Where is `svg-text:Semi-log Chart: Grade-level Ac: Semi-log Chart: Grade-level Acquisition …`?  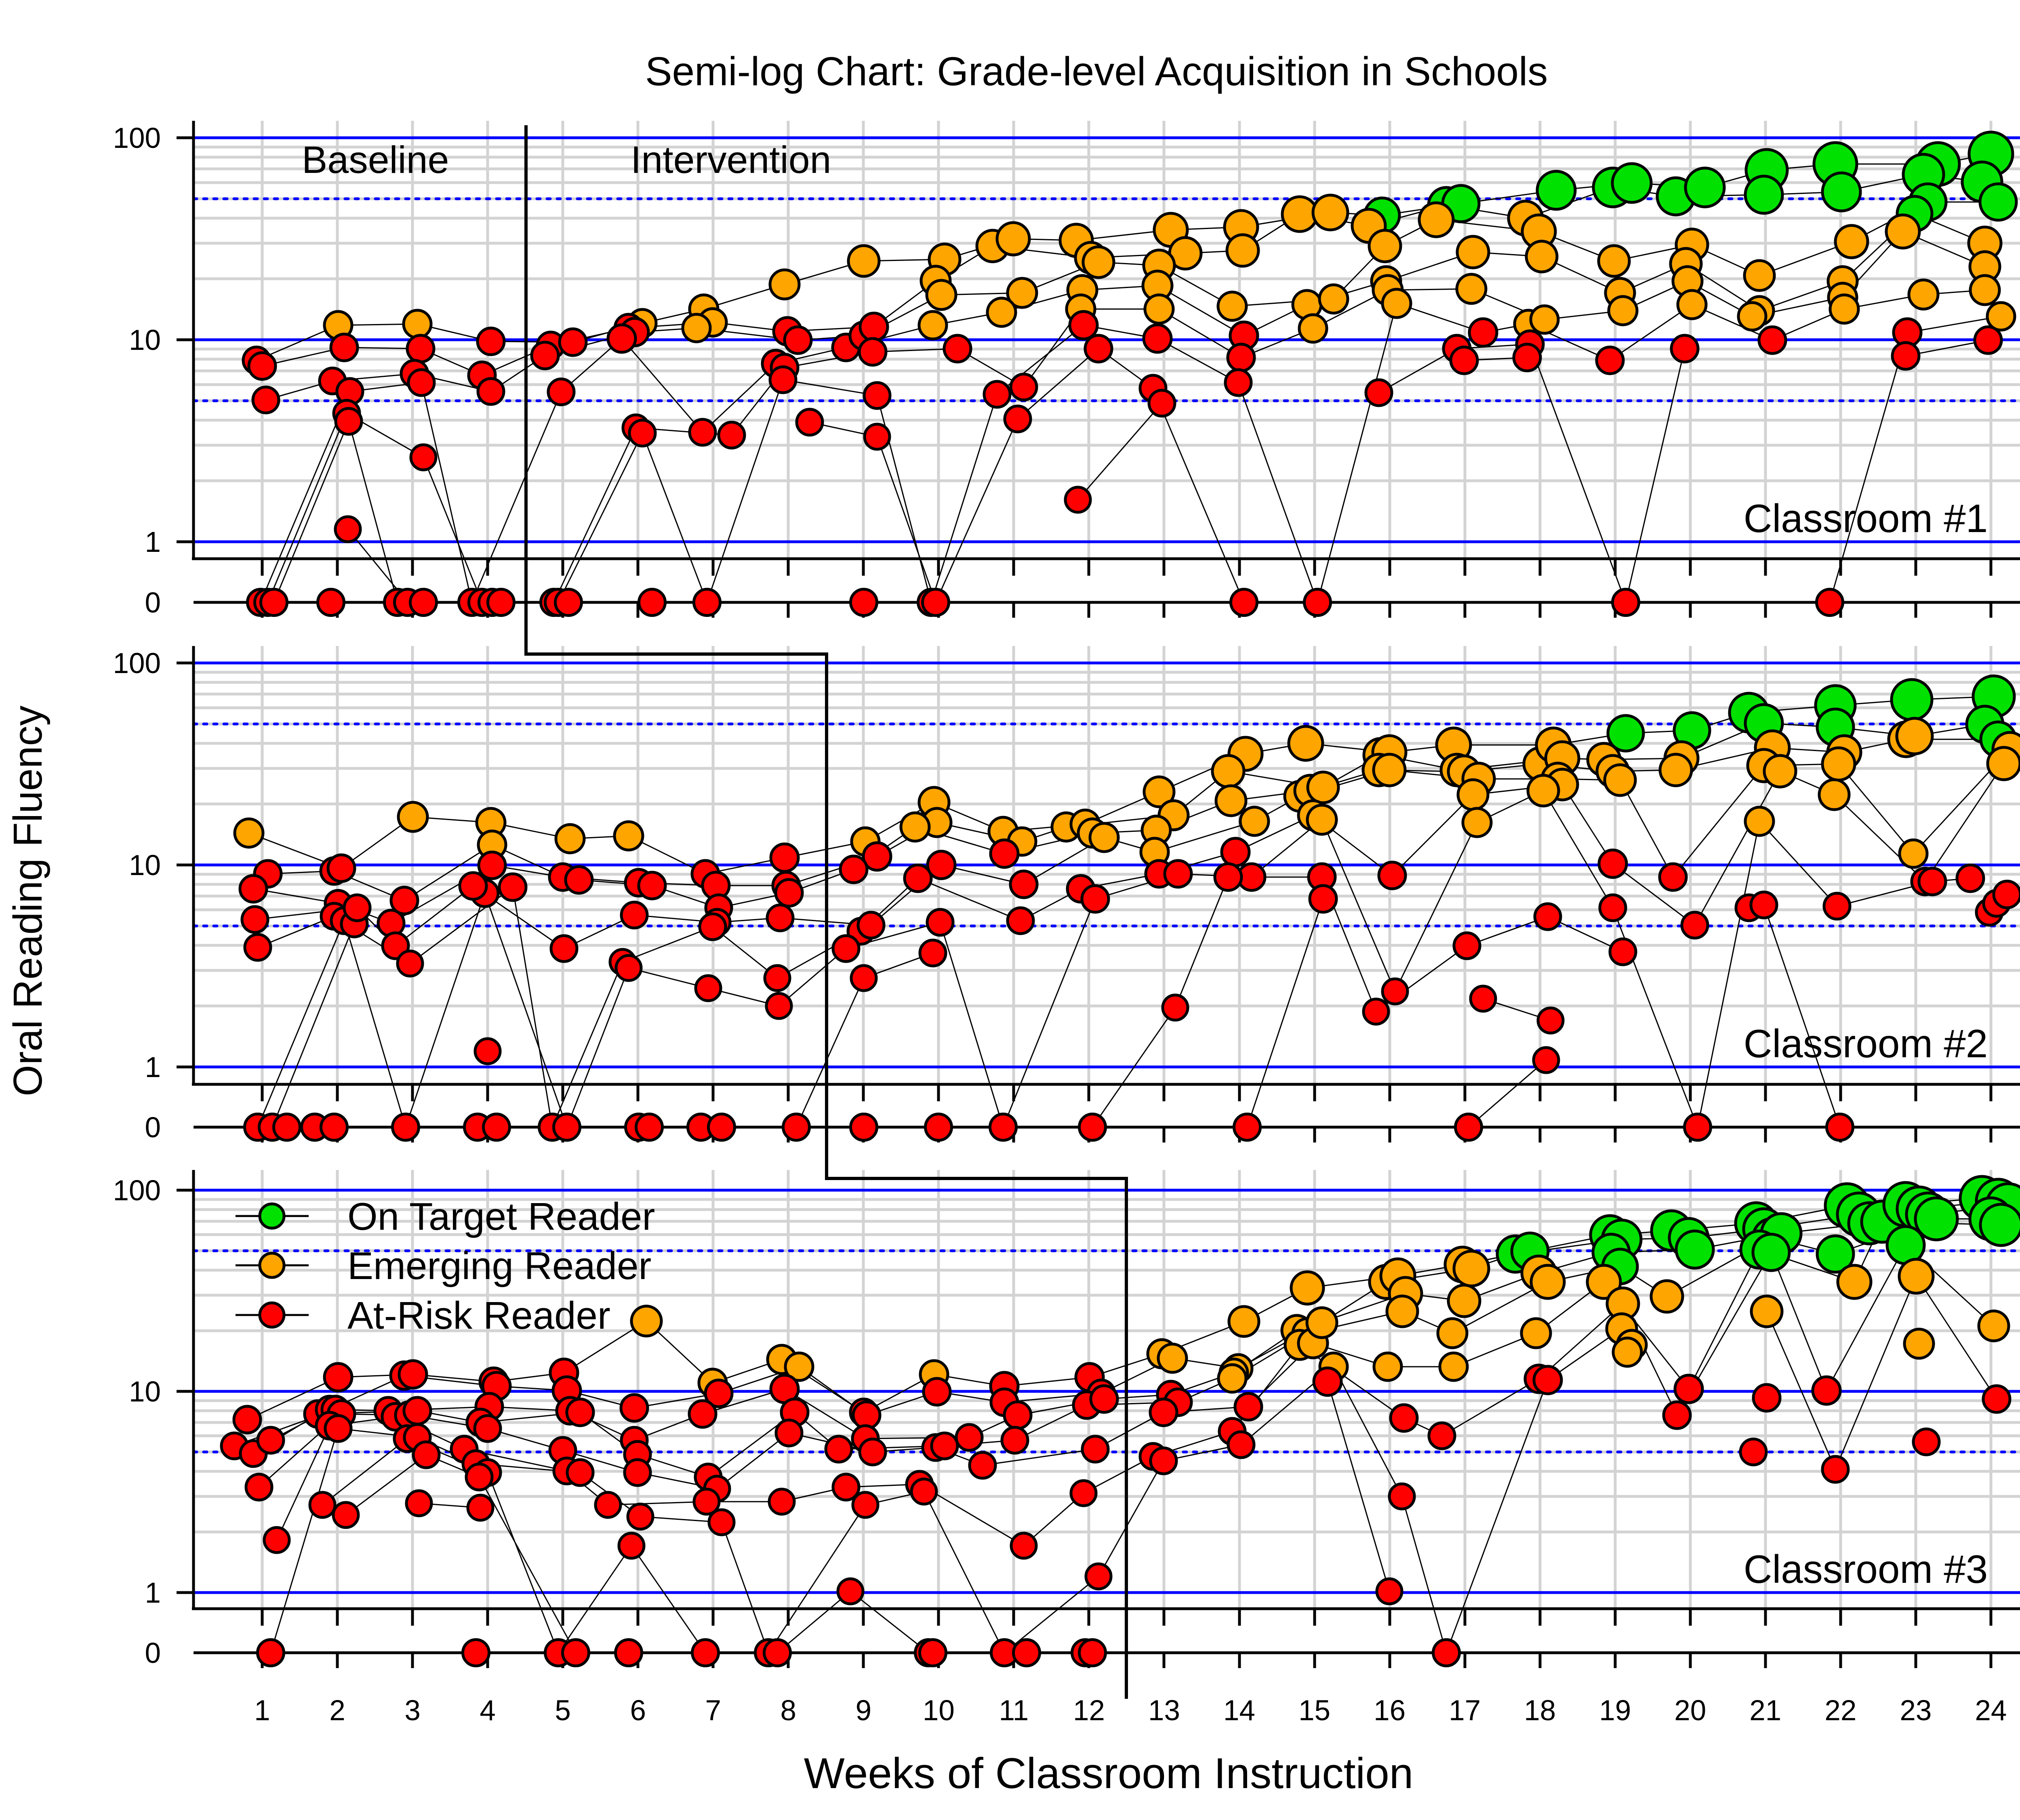
svg-text:Semi-log Chart: Grade-level Ac: Semi-log Chart: Grade-level Acquisition … is located at coordinates (1096, 71).